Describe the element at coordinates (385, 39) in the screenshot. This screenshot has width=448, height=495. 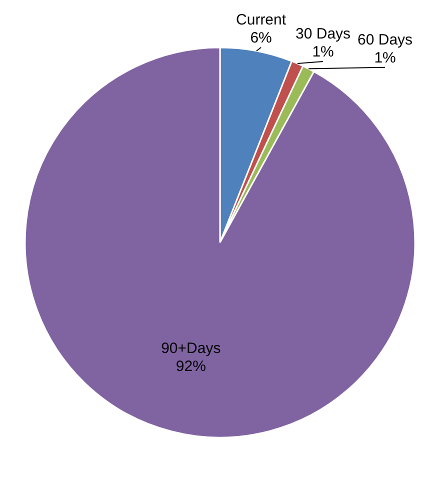
I see `slice-label: 60 Days` at that location.